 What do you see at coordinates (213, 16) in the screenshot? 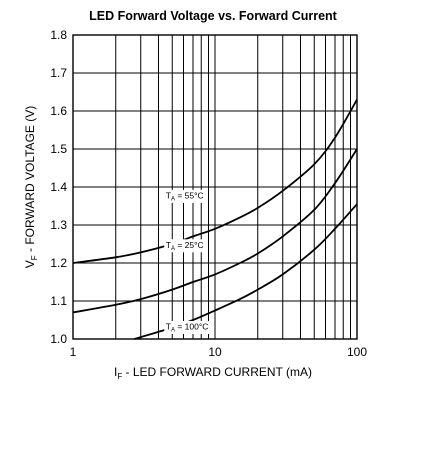
I see `chart-title: LED Forward Voltage vs. Forward Current` at bounding box center [213, 16].